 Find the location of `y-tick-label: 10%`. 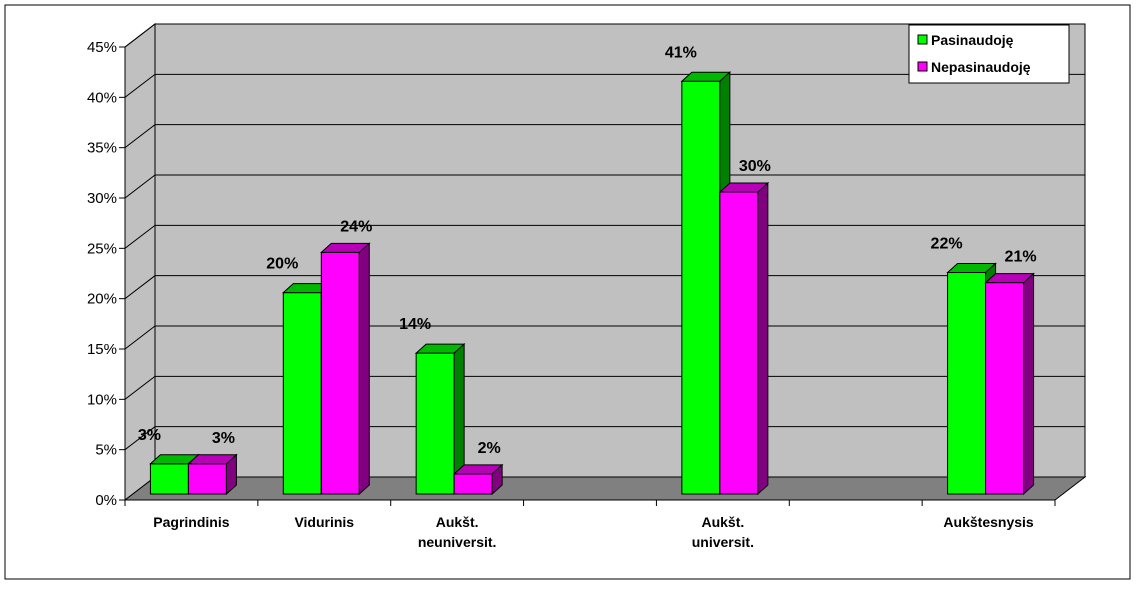

y-tick-label: 10% is located at coordinates (102, 399).